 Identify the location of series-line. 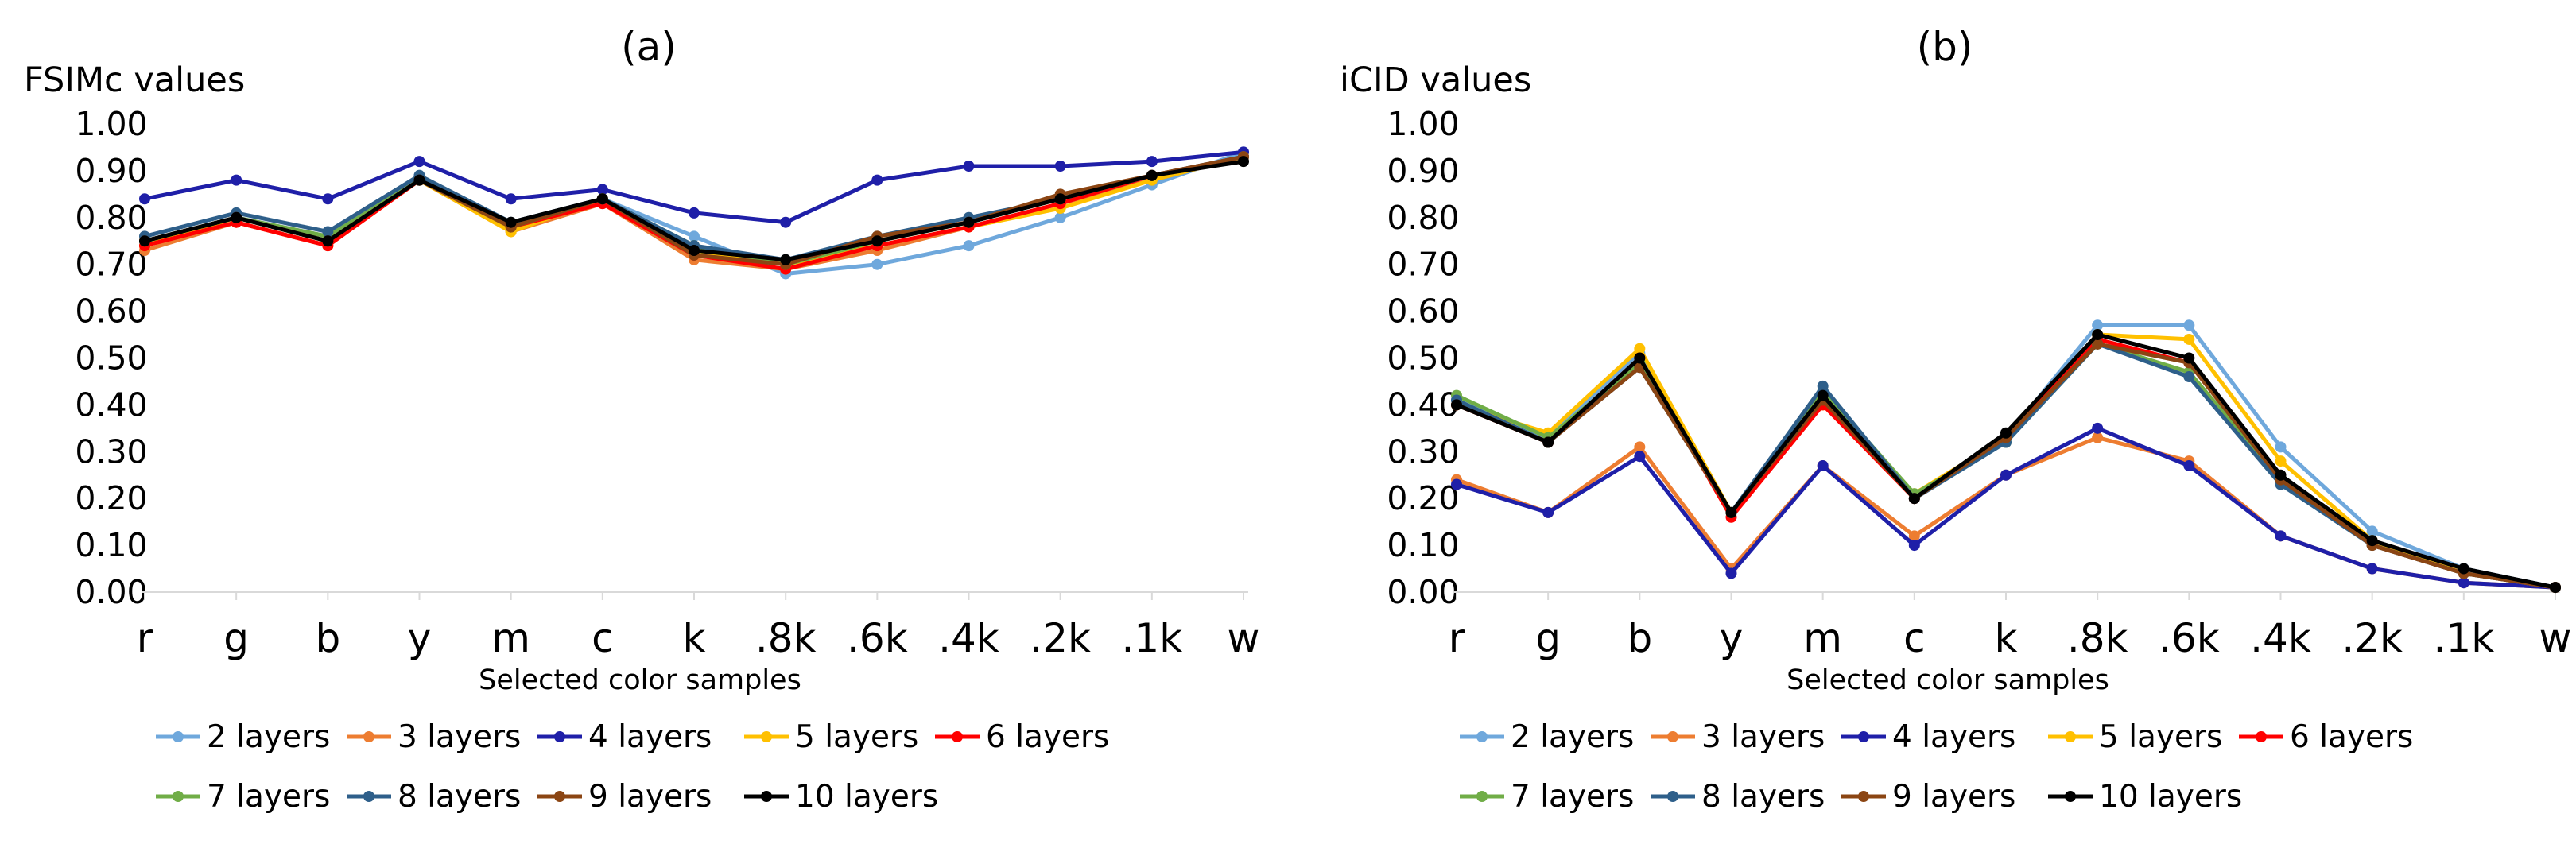
(2006, 513).